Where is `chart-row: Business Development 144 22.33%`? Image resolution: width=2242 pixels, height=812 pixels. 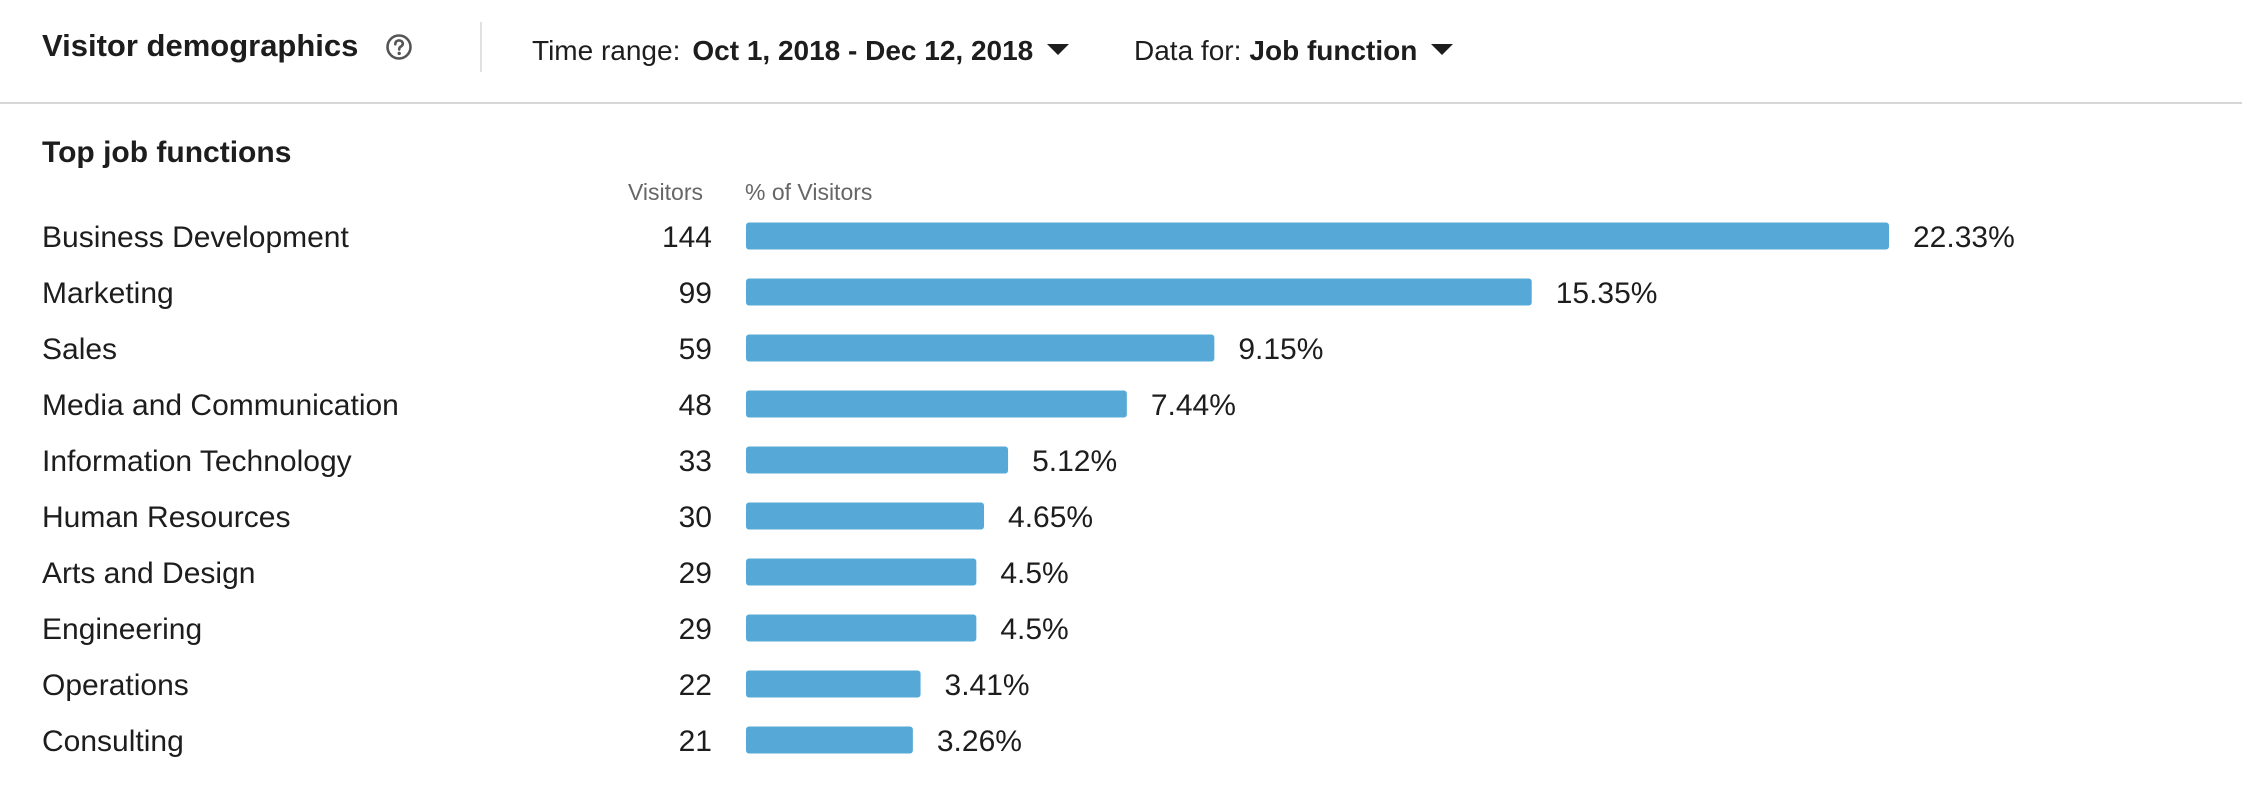
chart-row: Business Development 144 22.33% is located at coordinates (1028, 237).